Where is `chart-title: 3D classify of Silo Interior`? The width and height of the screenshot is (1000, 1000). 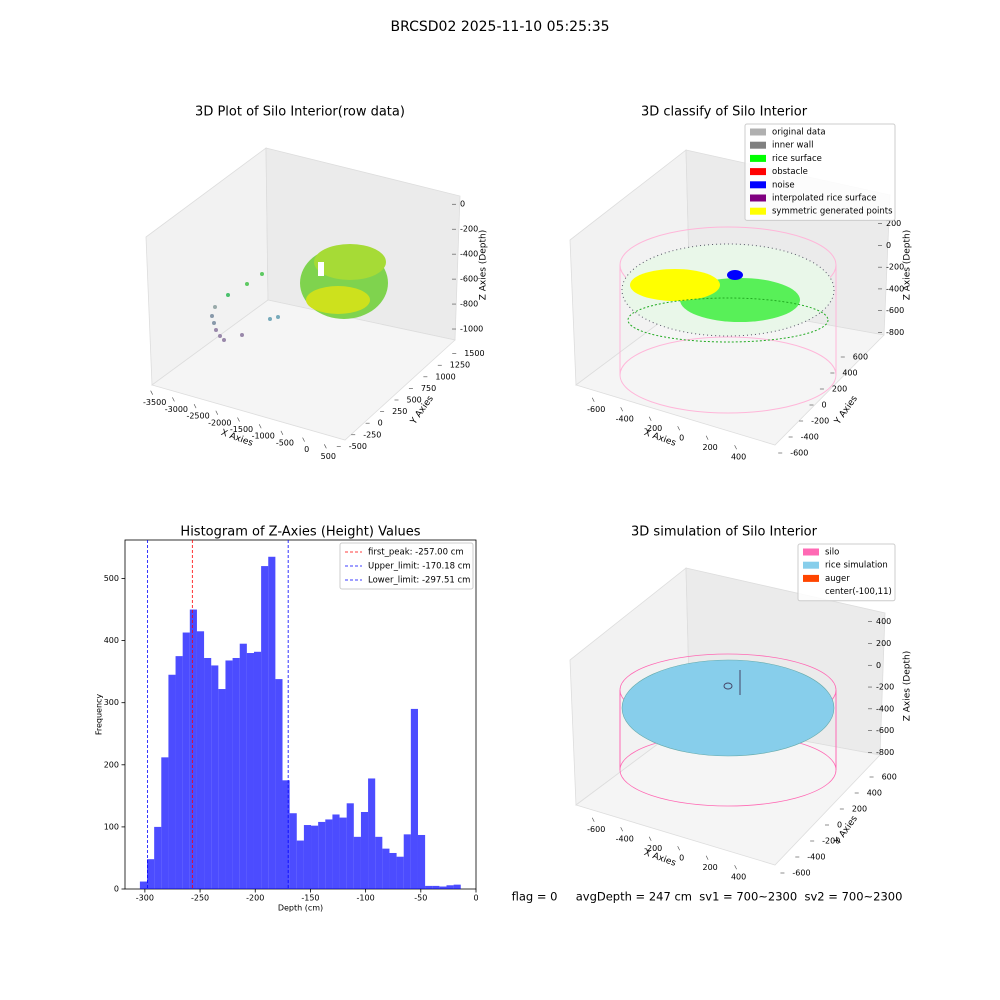
chart-title: 3D classify of Silo Interior is located at coordinates (724, 112).